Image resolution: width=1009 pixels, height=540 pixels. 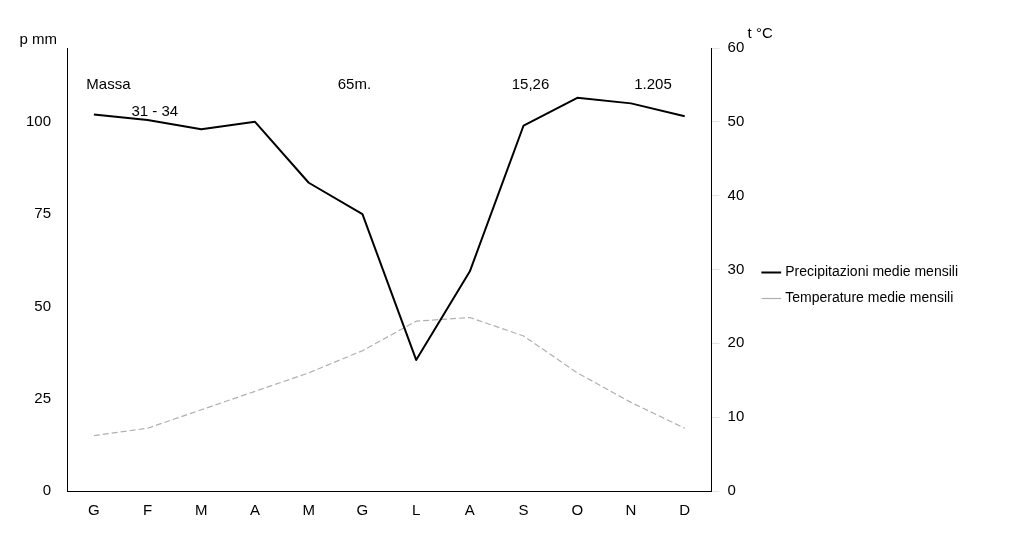 I want to click on x-tick-label: S, so click(x=523, y=510).